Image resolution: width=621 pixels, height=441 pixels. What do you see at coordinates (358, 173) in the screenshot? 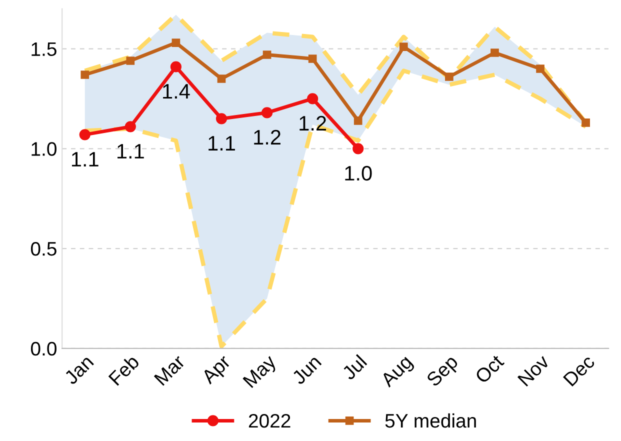
I see `data-label: 1.0` at bounding box center [358, 173].